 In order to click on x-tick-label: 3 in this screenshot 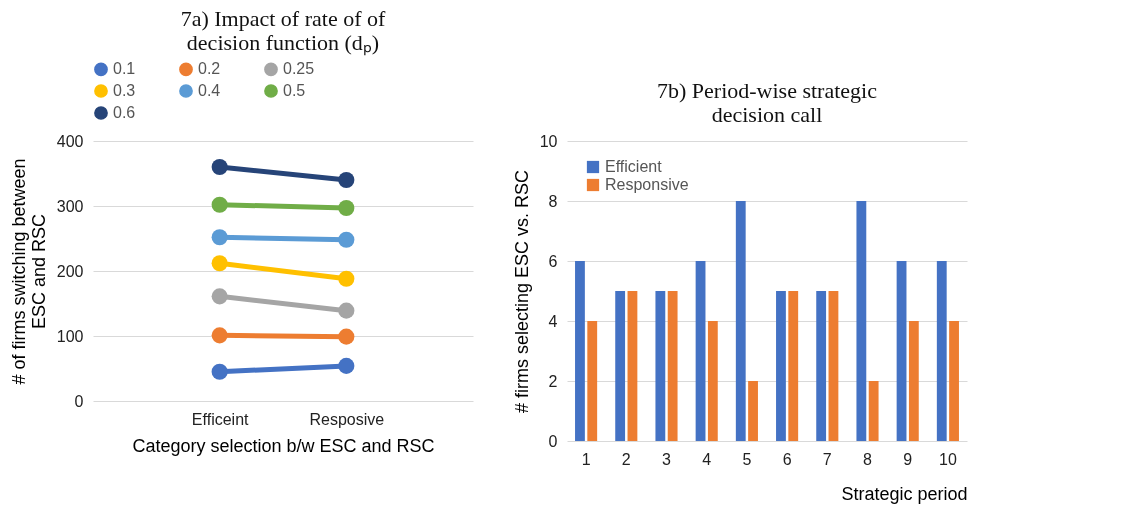, I will do `click(667, 459)`.